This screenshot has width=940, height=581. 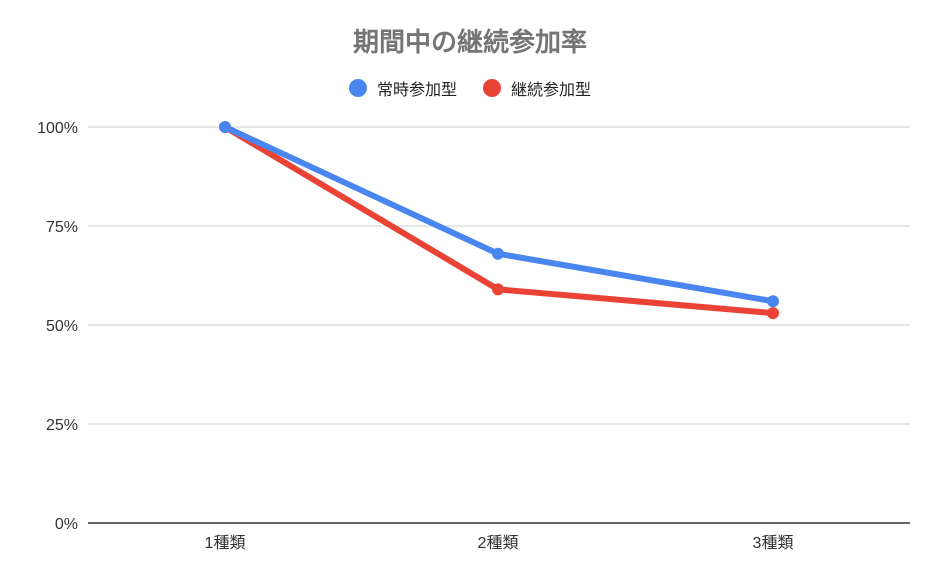 What do you see at coordinates (225, 543) in the screenshot?
I see `x-tick-label: 1種類` at bounding box center [225, 543].